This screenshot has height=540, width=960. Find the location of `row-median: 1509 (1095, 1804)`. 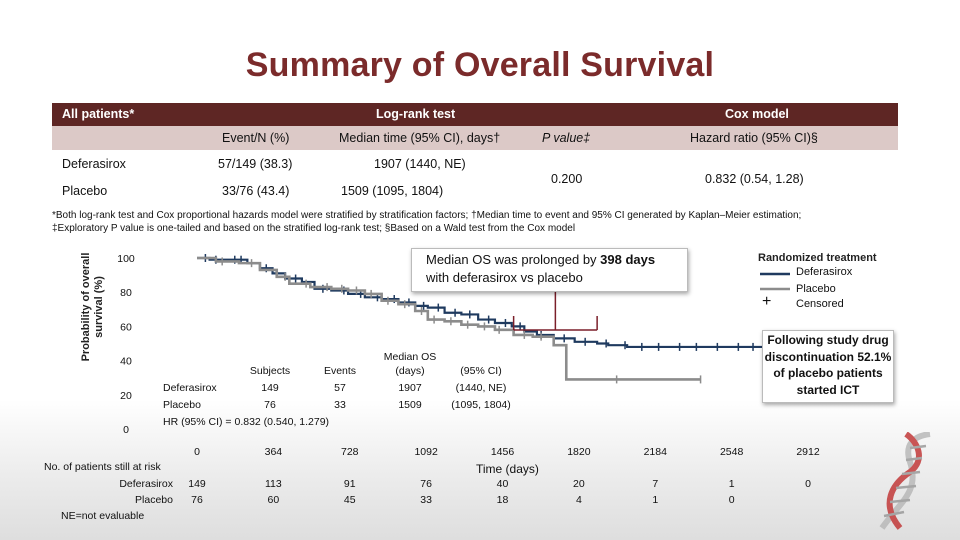

row-median: 1509 (1095, 1804) is located at coordinates (392, 191).